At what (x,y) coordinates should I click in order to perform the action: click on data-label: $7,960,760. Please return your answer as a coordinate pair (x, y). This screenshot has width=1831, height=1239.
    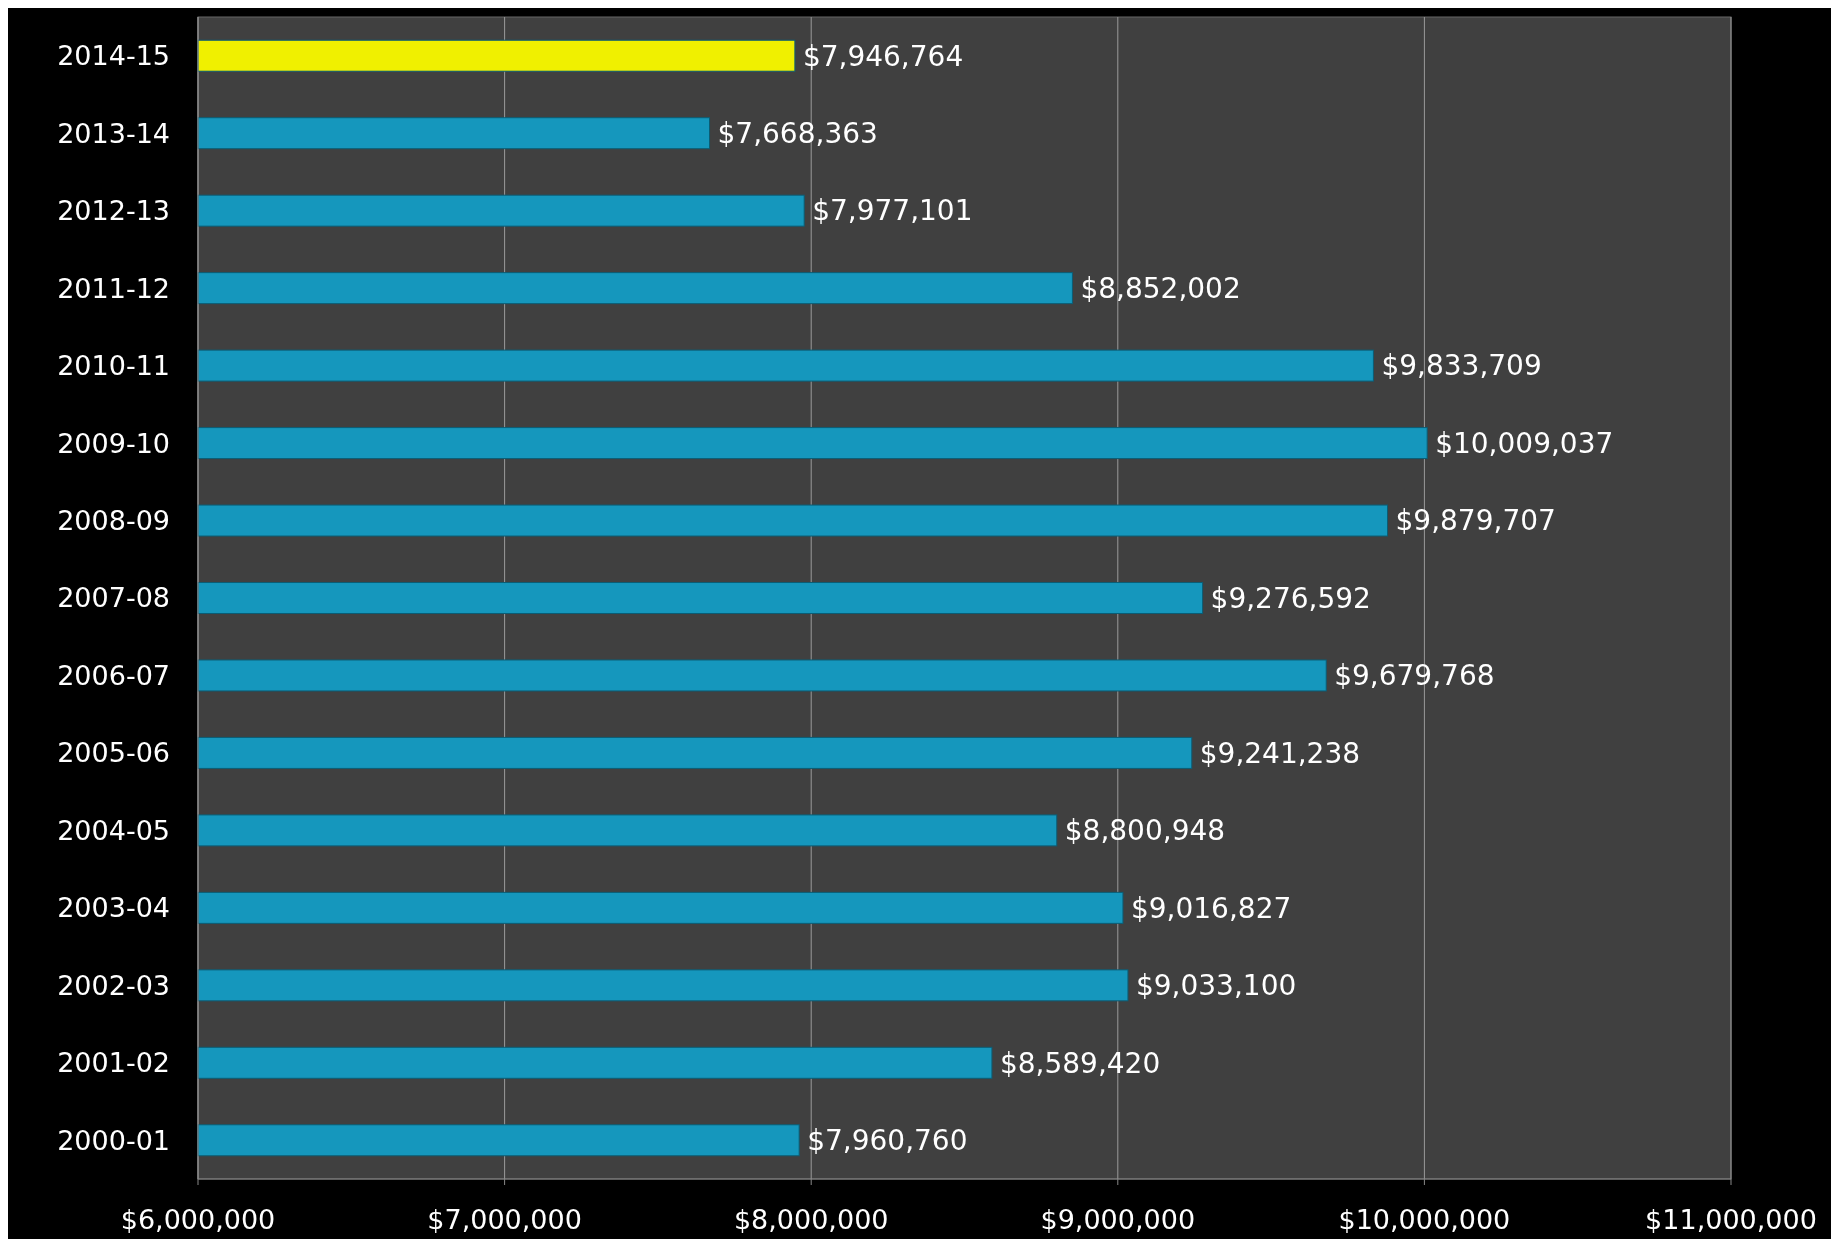
    Looking at the image, I should click on (887, 1141).